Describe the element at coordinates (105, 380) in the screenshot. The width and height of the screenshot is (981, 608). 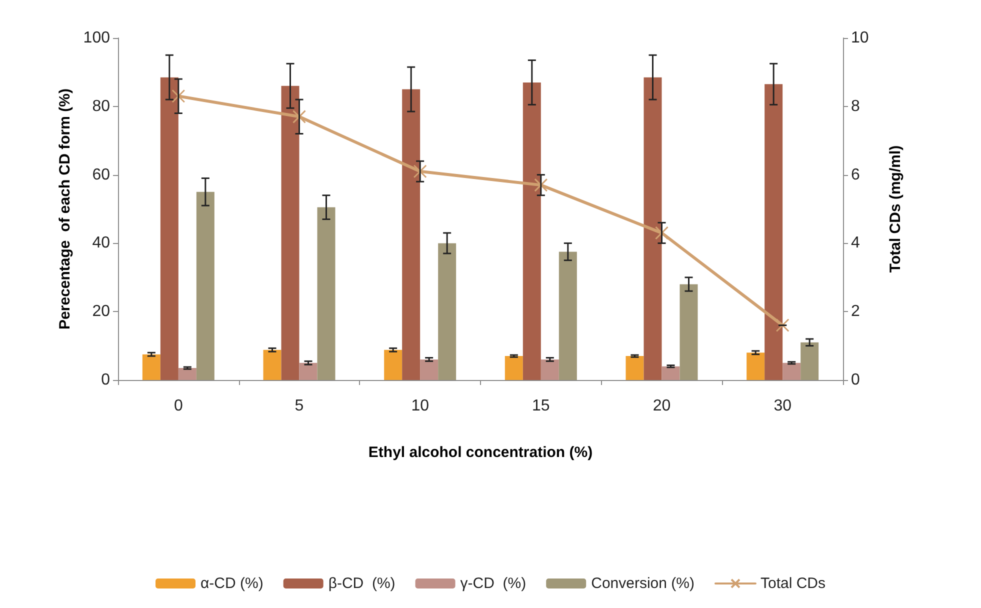
I see `y-tick-label: 0` at that location.